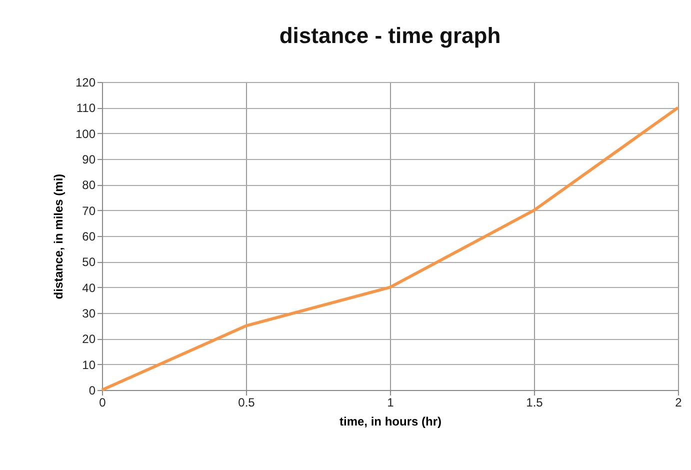 The width and height of the screenshot is (691, 470). Describe the element at coordinates (58, 237) in the screenshot. I see `y-axis-title: distance, in miles (mi)` at that location.